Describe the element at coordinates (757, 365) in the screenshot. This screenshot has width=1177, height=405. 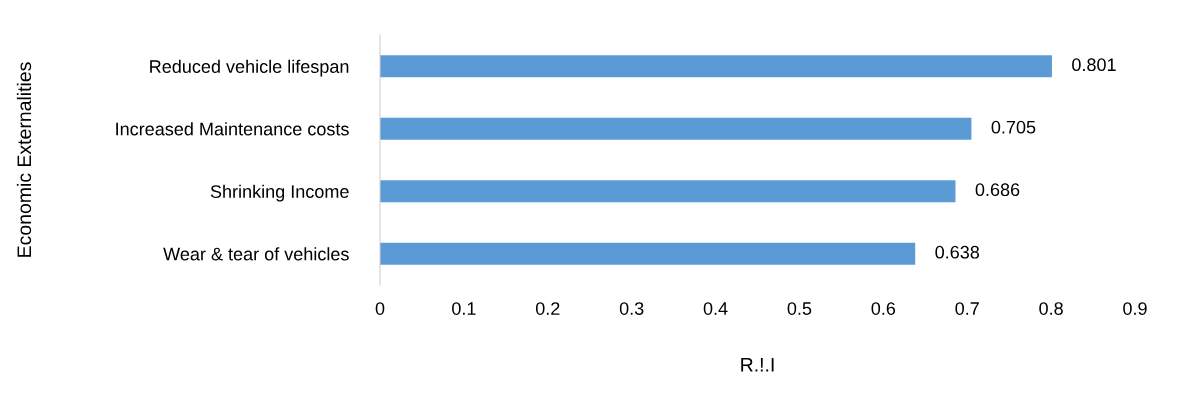
I see `x-axis-title: R.!.I` at that location.